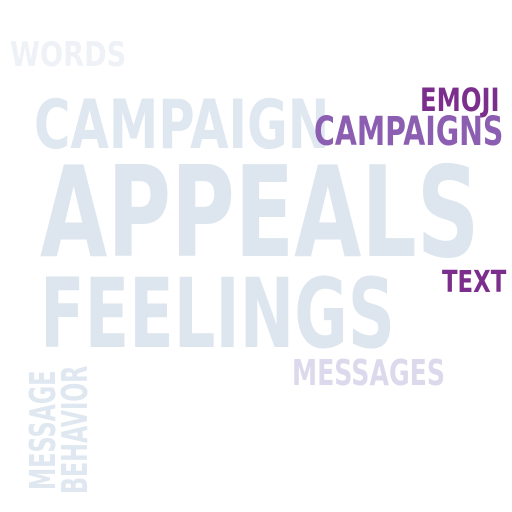 The width and height of the screenshot is (512, 512). I want to click on word-text: TEXT, so click(474, 282).